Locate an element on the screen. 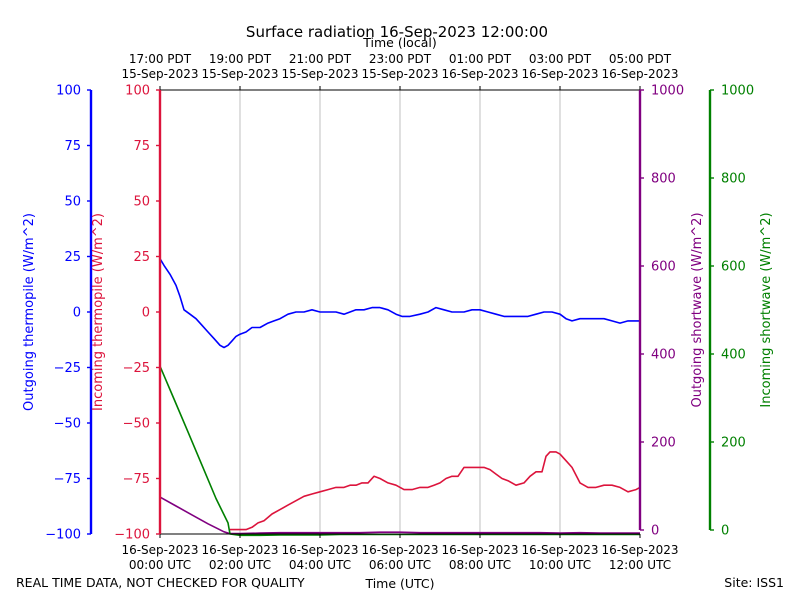 This screenshot has height=600, width=800. y-tick-label-out-thermo: 0 is located at coordinates (77, 313).